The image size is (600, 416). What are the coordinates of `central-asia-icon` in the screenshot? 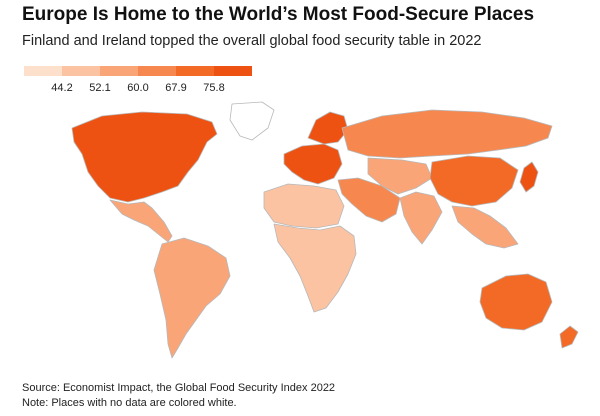 It's located at (400, 176).